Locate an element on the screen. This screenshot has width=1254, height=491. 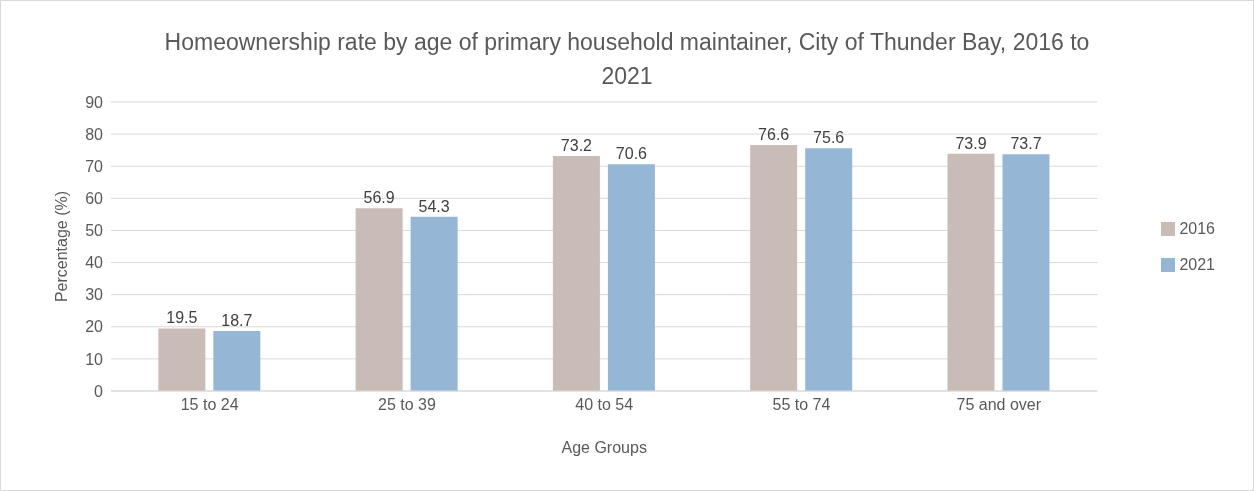
legend-label: 2021 is located at coordinates (1197, 264).